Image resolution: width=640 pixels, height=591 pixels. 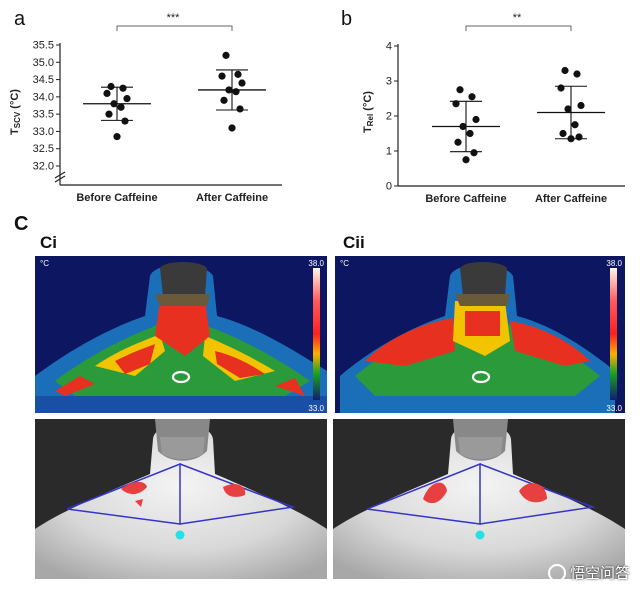 What do you see at coordinates (174, 28) in the screenshot?
I see `chart-a-significance-bracket` at bounding box center [174, 28].